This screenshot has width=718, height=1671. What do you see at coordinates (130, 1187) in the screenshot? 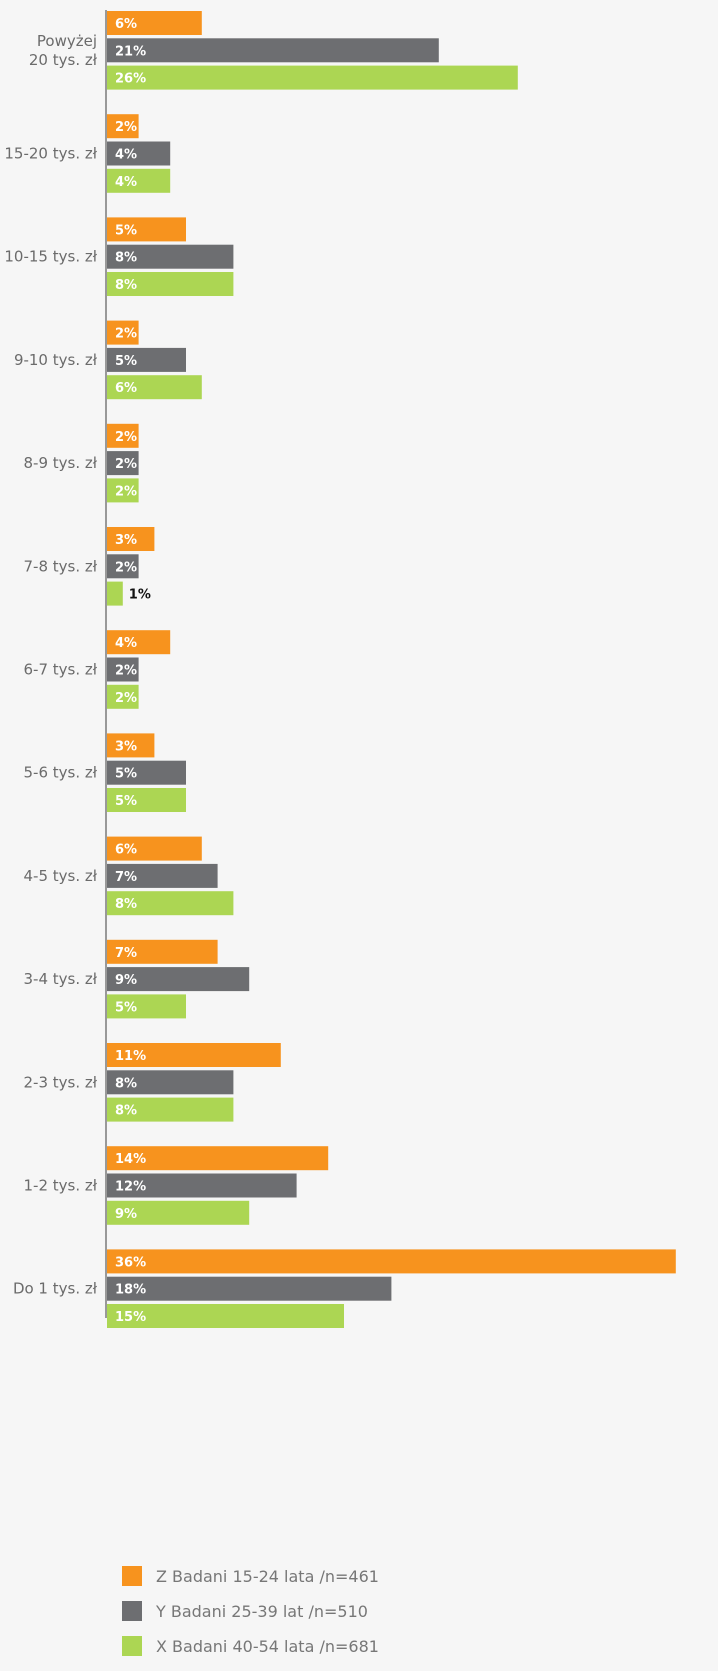
I see `bar-value-label: 12%` at bounding box center [130, 1187].